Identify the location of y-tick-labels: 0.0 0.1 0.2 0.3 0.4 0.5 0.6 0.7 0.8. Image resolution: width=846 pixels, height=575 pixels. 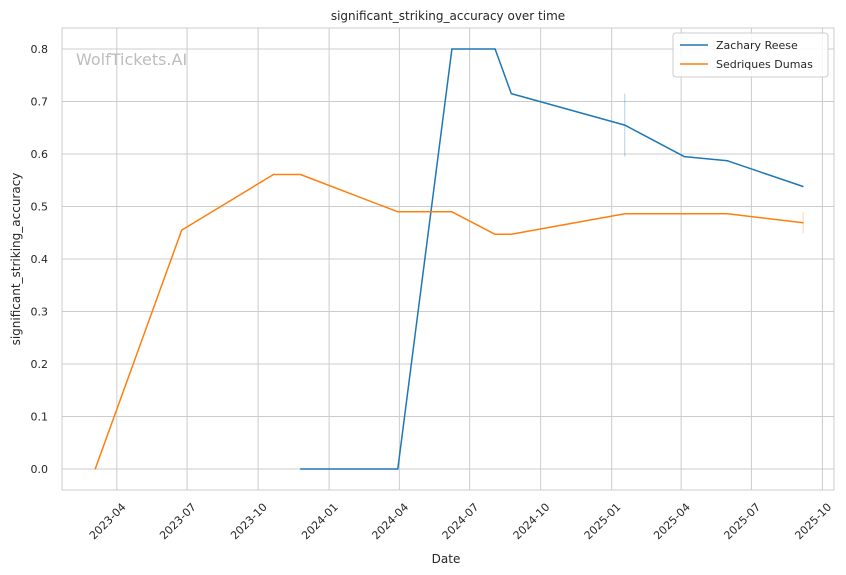
(40, 259).